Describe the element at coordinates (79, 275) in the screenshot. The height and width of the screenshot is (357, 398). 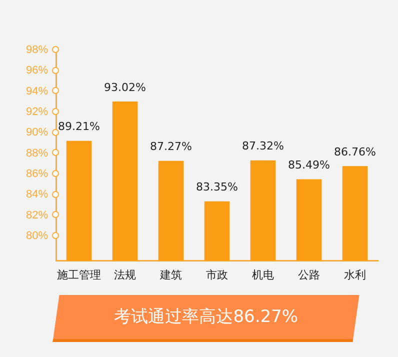
I see `x-tick-label: 施工管理` at that location.